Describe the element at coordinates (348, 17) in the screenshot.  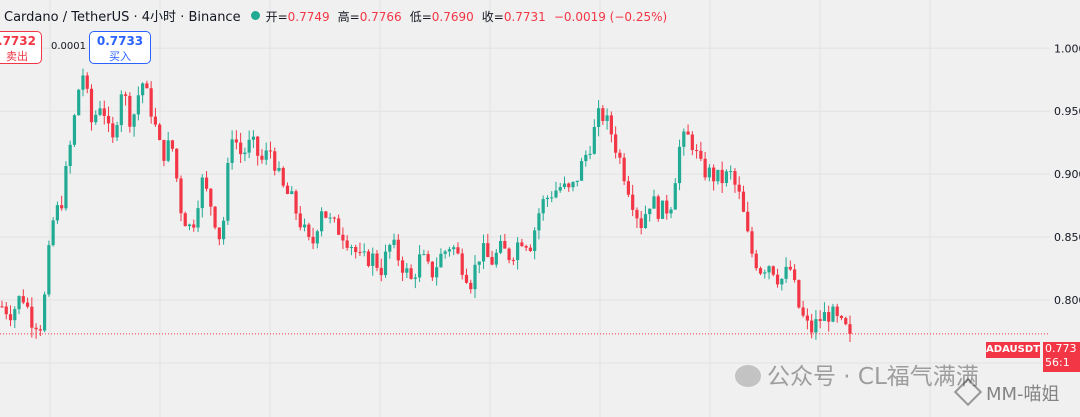
I see `high-label: 高=` at that location.